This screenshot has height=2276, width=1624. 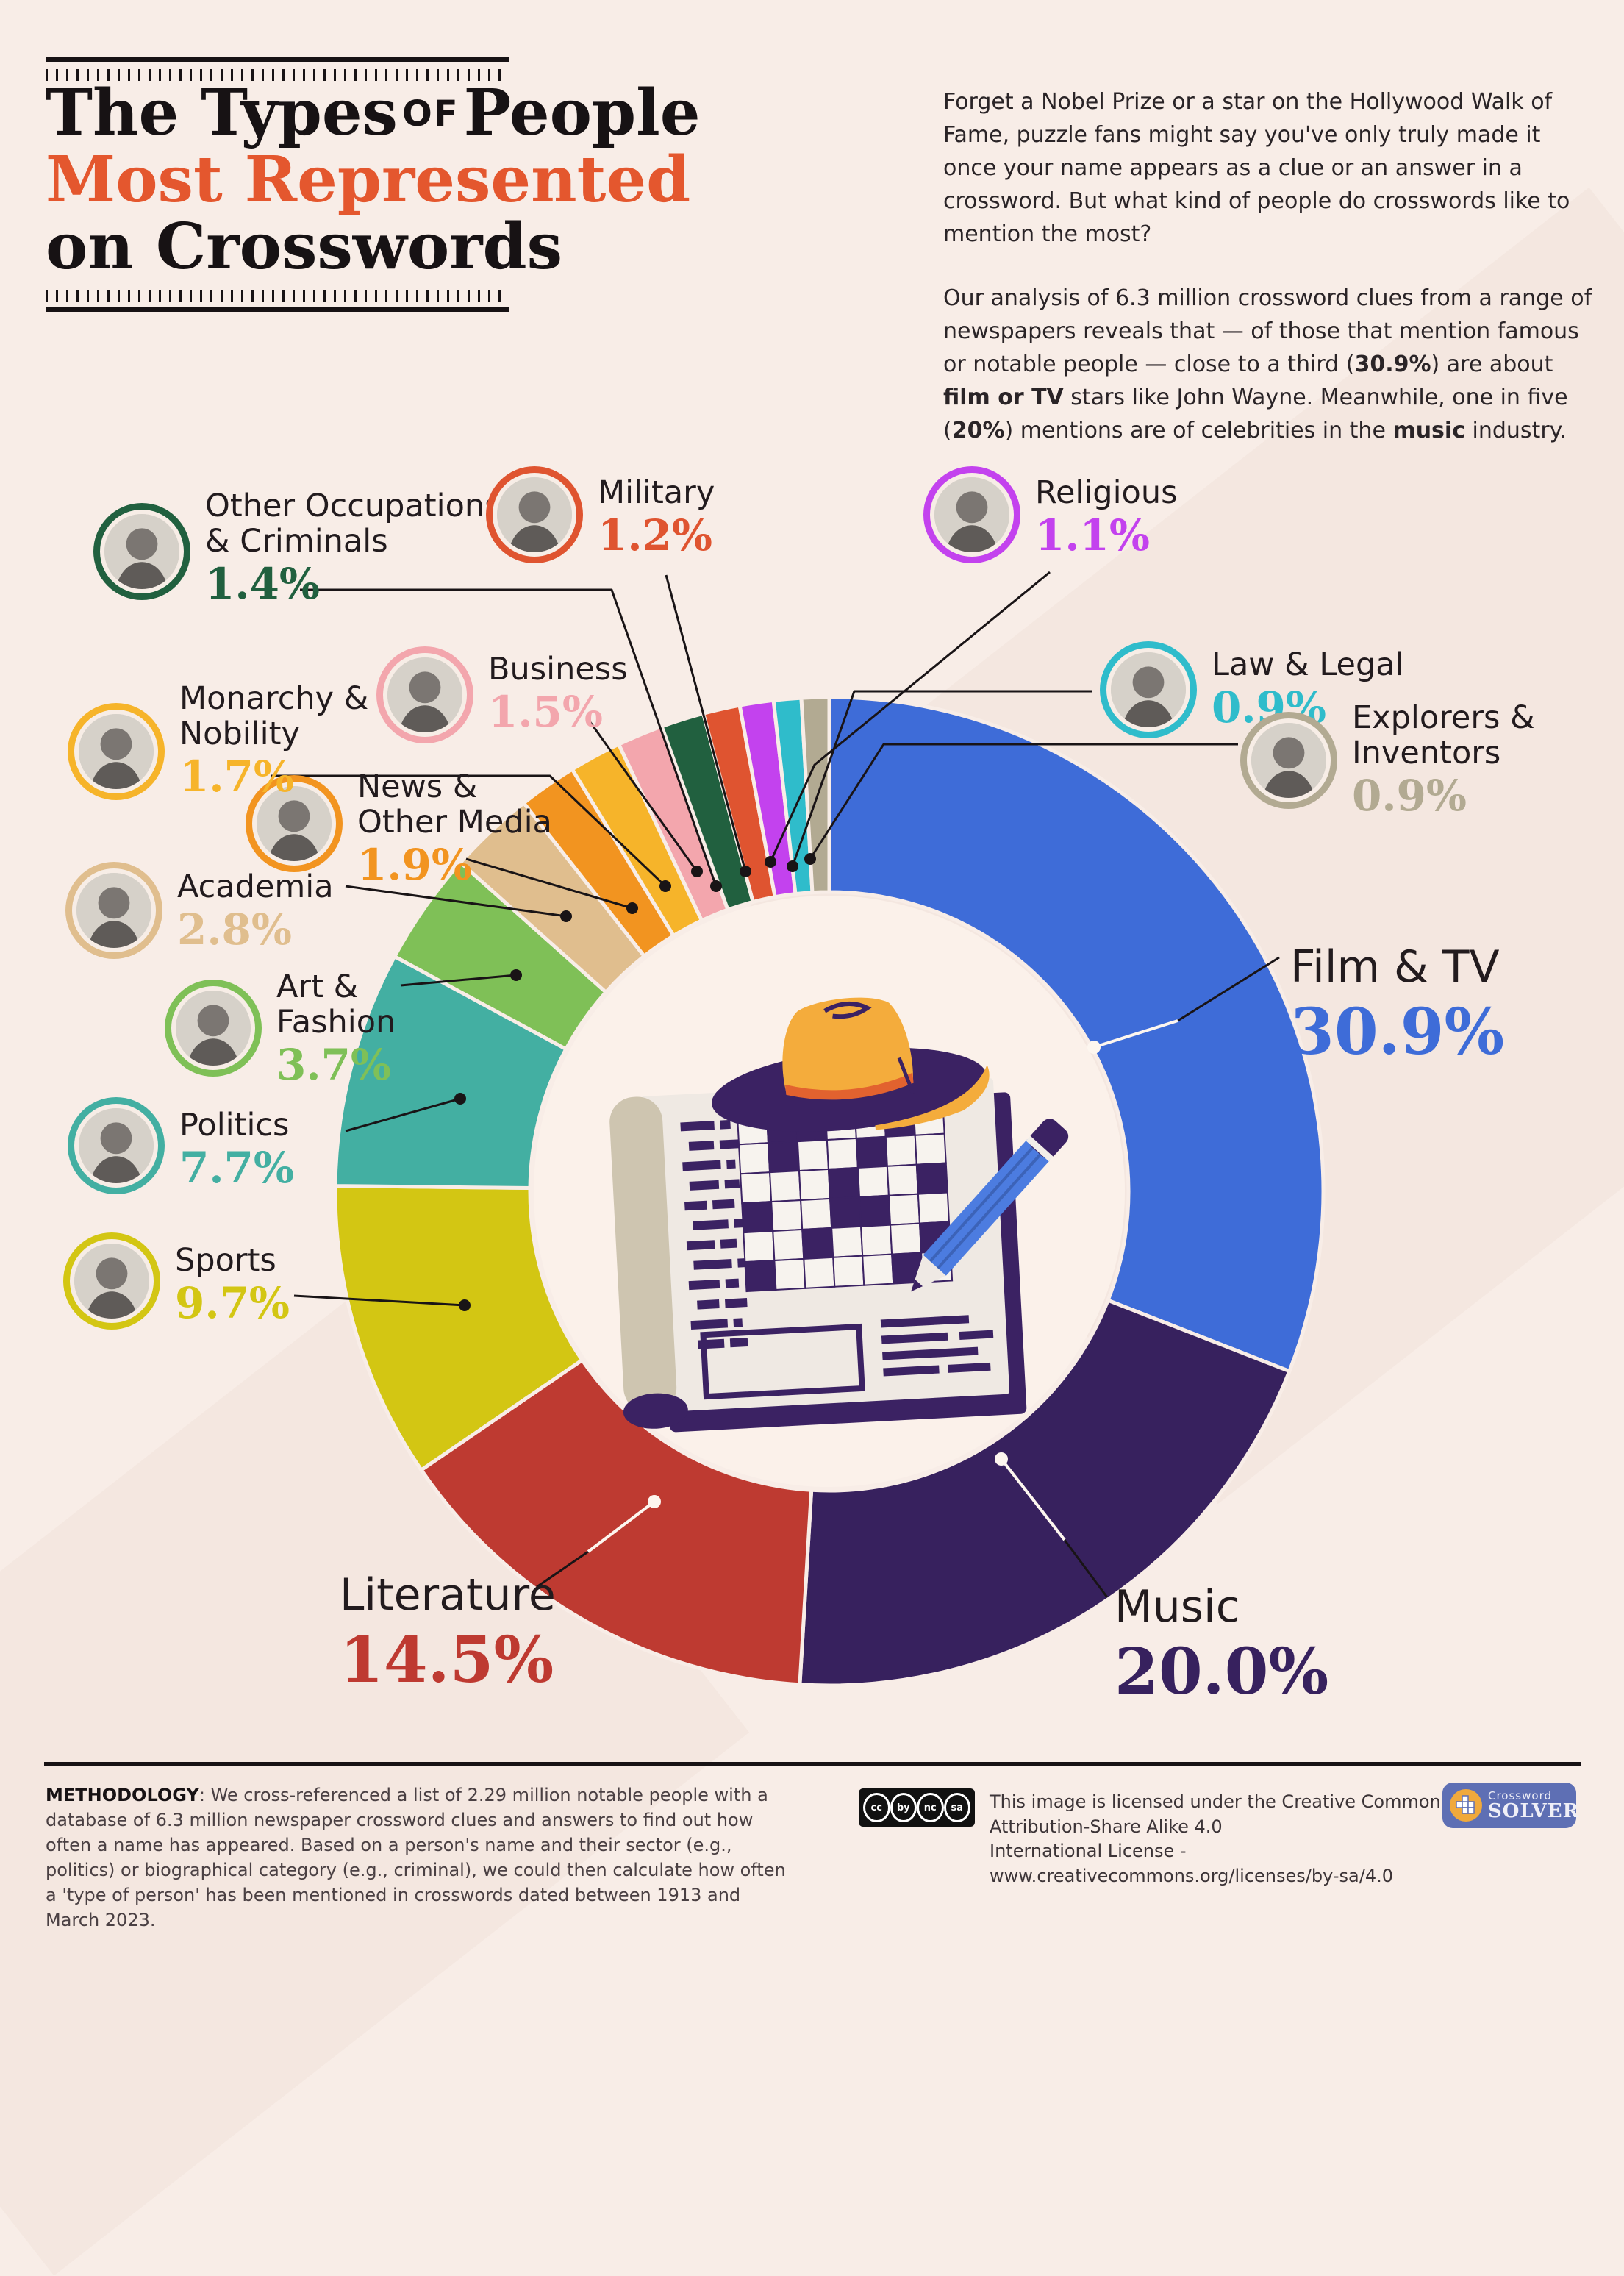 What do you see at coordinates (417, 786) in the screenshot?
I see `label-name-news-media: News &` at bounding box center [417, 786].